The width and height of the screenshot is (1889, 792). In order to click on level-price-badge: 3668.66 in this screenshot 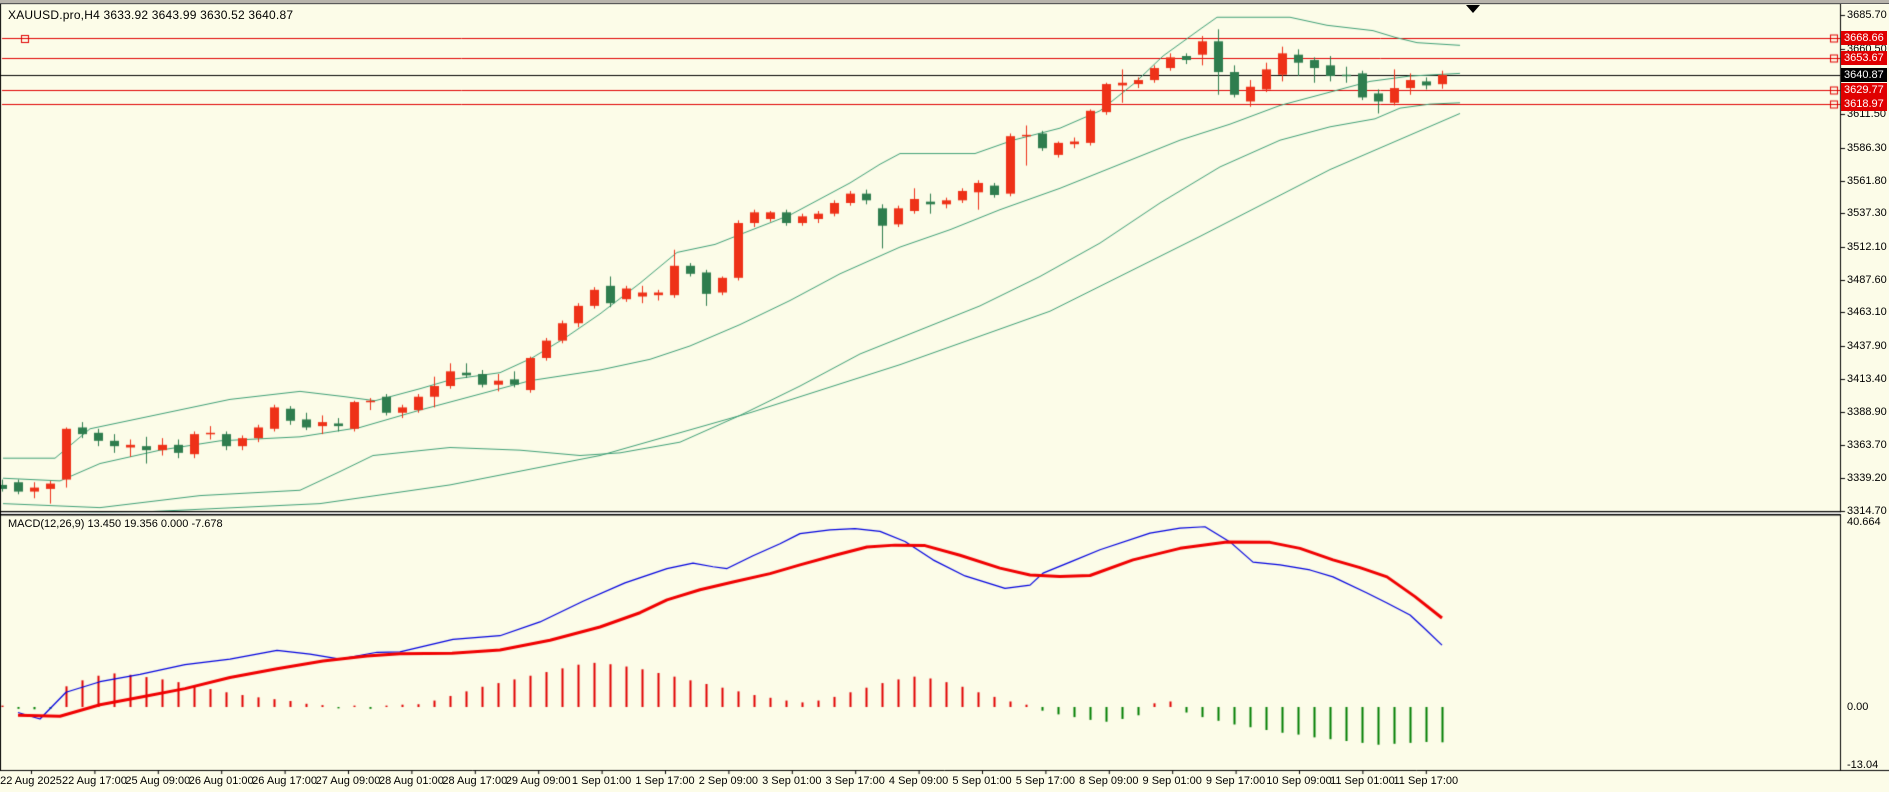, I will do `click(1864, 37)`.